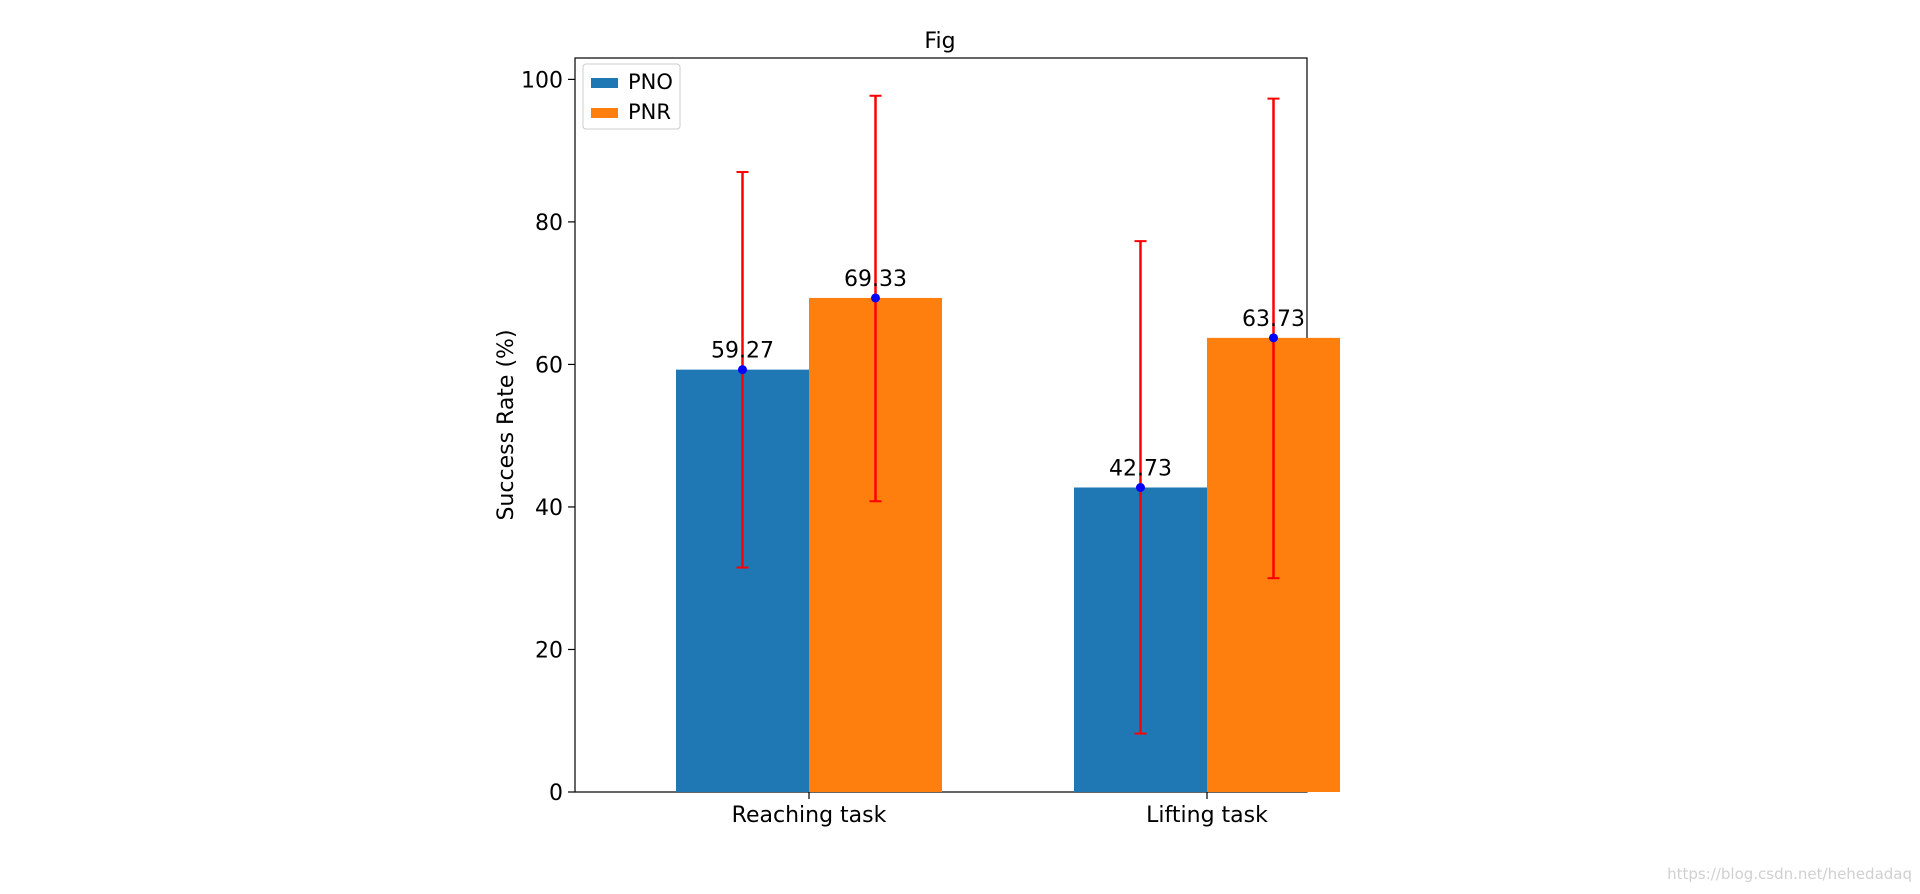  Describe the element at coordinates (549, 365) in the screenshot. I see `y-tick-label: 60` at that location.